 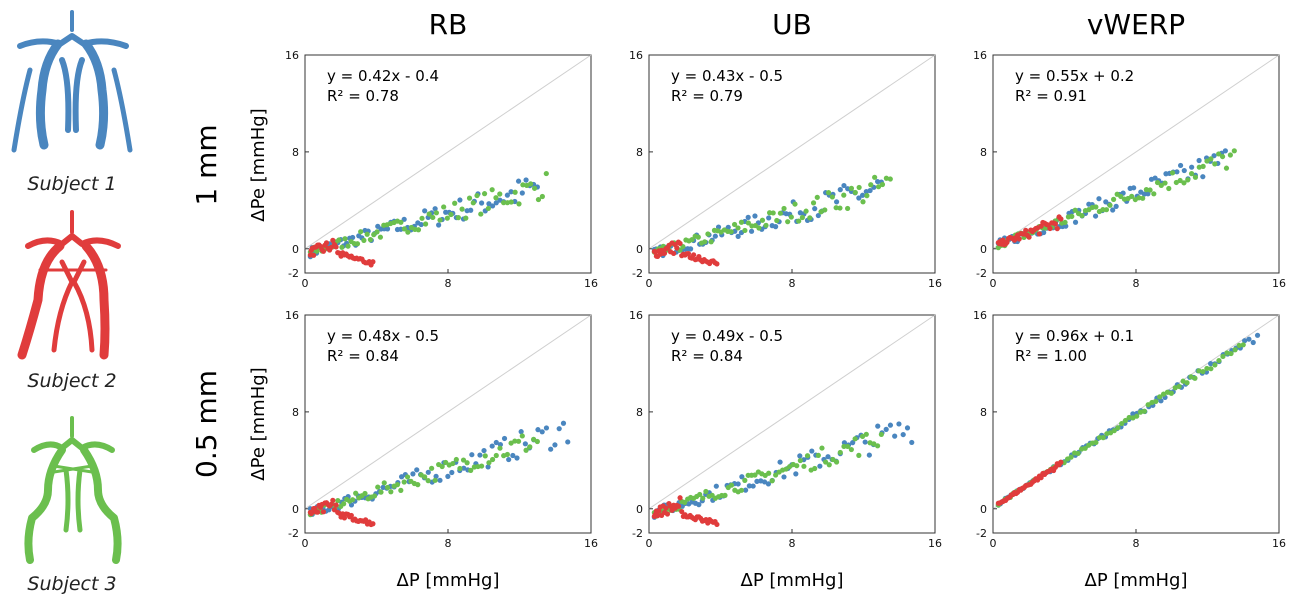 What do you see at coordinates (792, 24) in the screenshot?
I see `column-title-ub: UB` at bounding box center [792, 24].